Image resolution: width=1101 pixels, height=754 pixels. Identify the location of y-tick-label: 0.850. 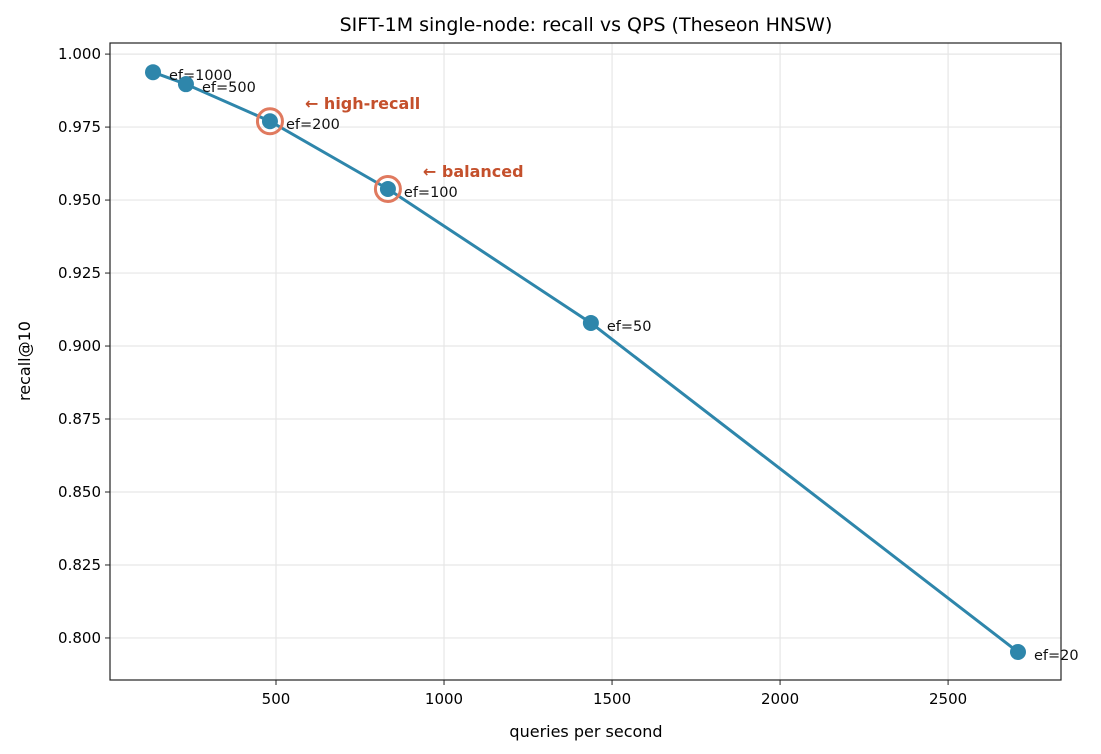
(79, 492).